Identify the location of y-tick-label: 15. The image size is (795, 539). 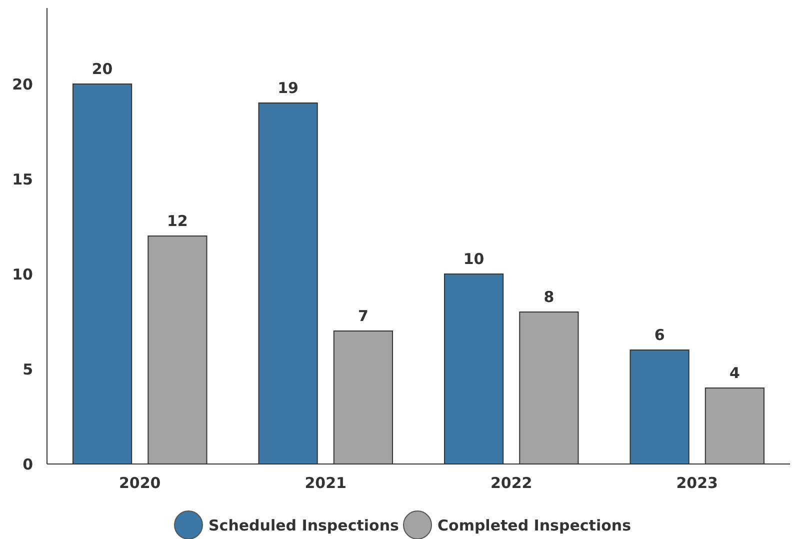
(22, 179).